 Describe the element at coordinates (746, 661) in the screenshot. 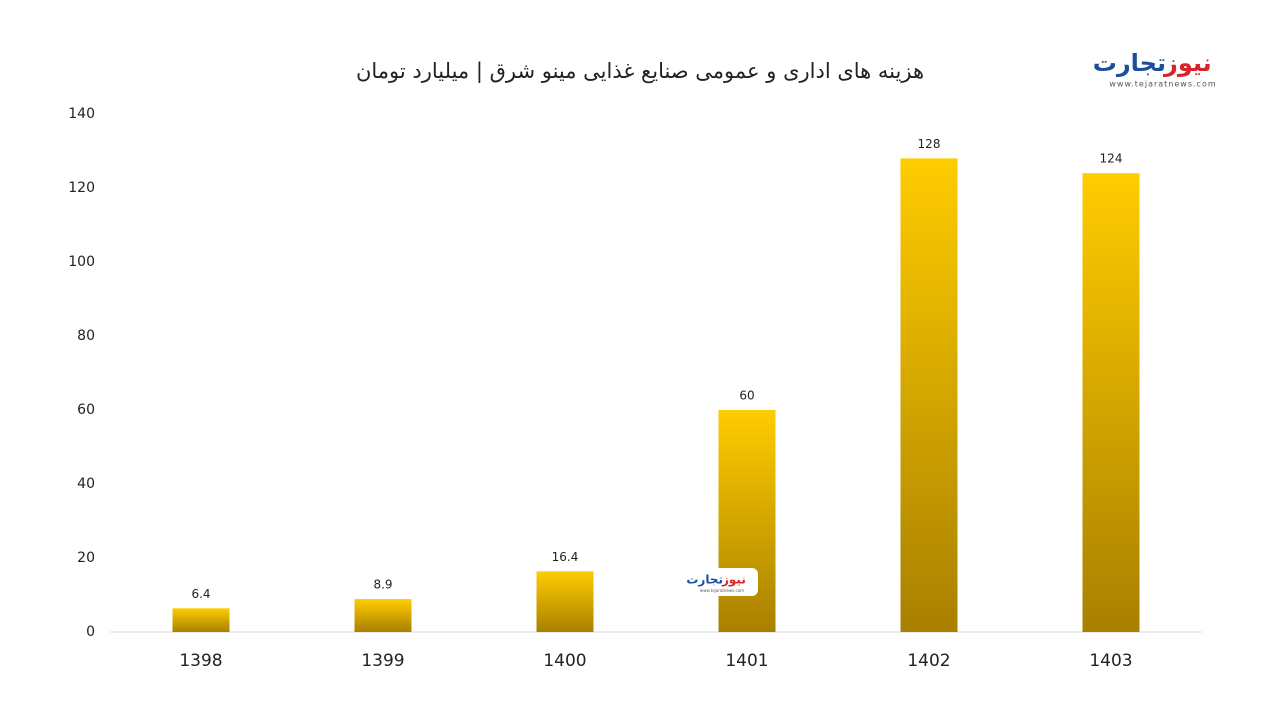

I see `x-tick-label: 1401` at that location.